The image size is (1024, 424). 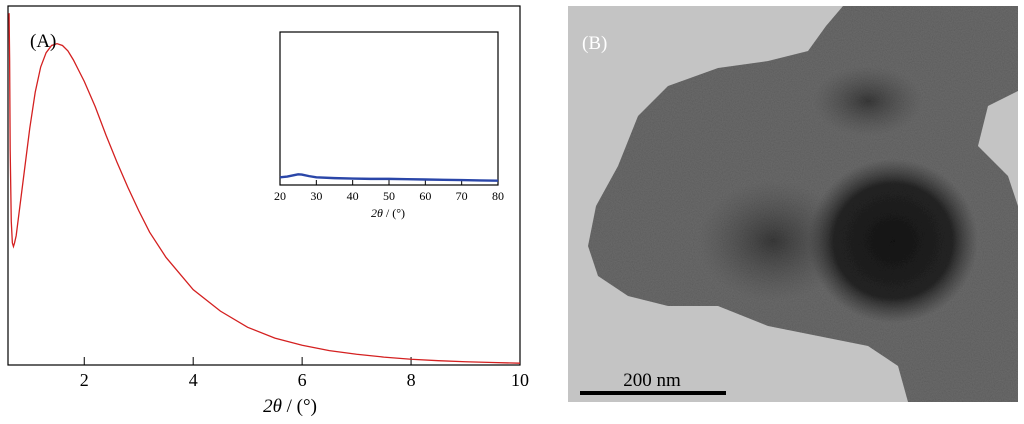 I want to click on dark-core-right, so click(x=893, y=241).